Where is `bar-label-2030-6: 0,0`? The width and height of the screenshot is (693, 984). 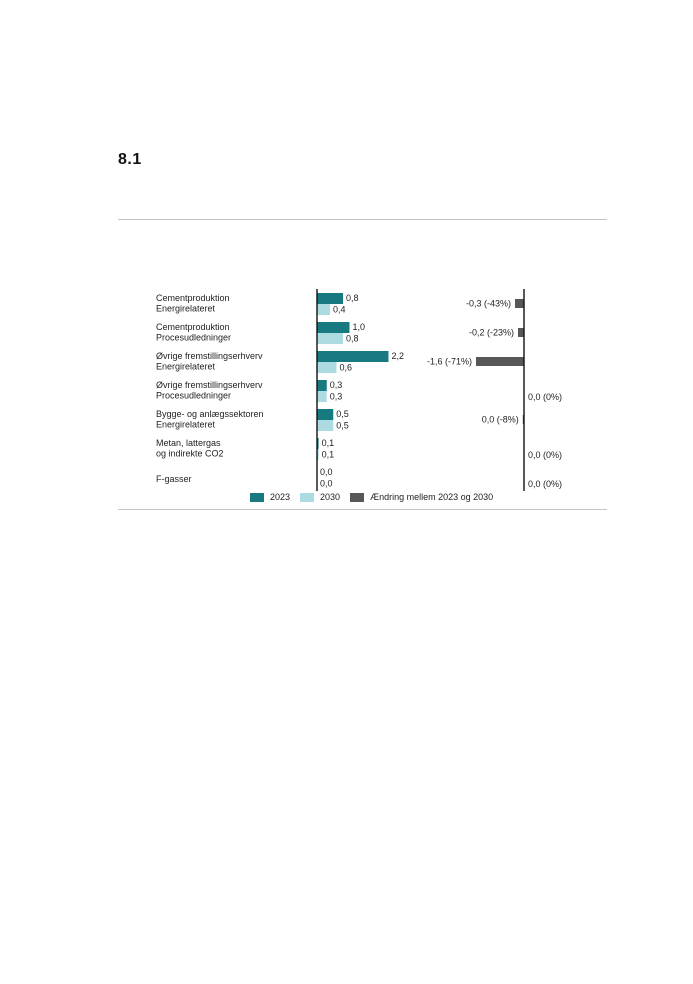
bar-label-2030-6: 0,0 is located at coordinates (326, 484).